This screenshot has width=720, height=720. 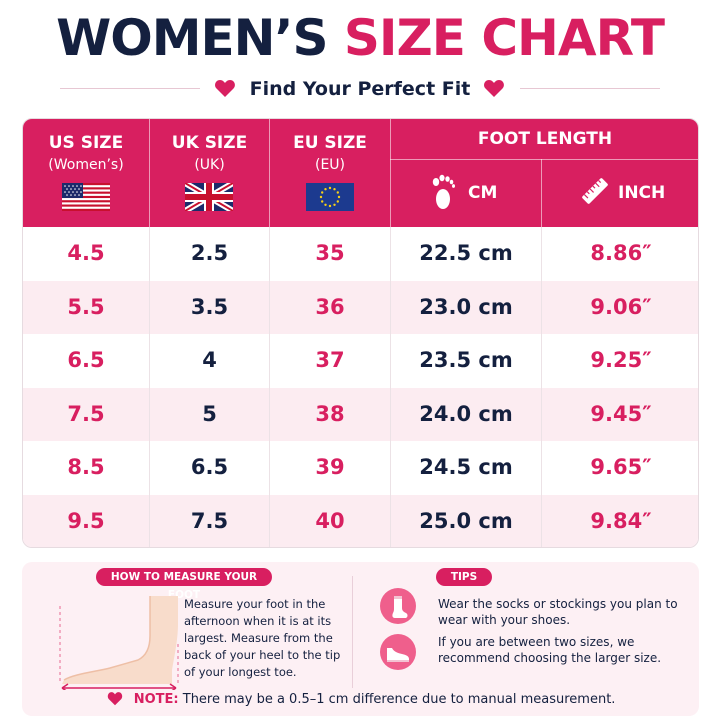 What do you see at coordinates (465, 193) in the screenshot?
I see `header-cm: CM` at bounding box center [465, 193].